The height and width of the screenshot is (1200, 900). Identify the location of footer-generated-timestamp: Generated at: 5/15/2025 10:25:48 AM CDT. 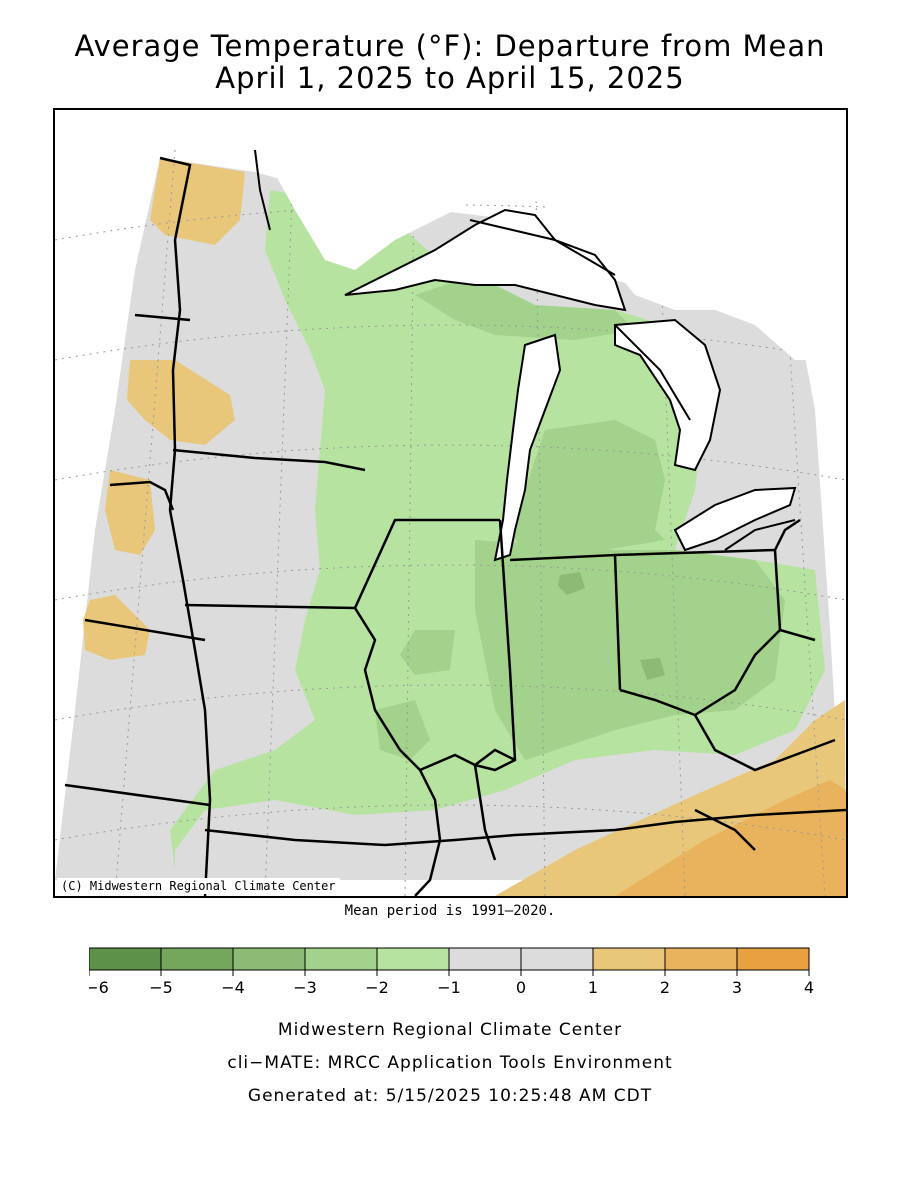
(450, 1096).